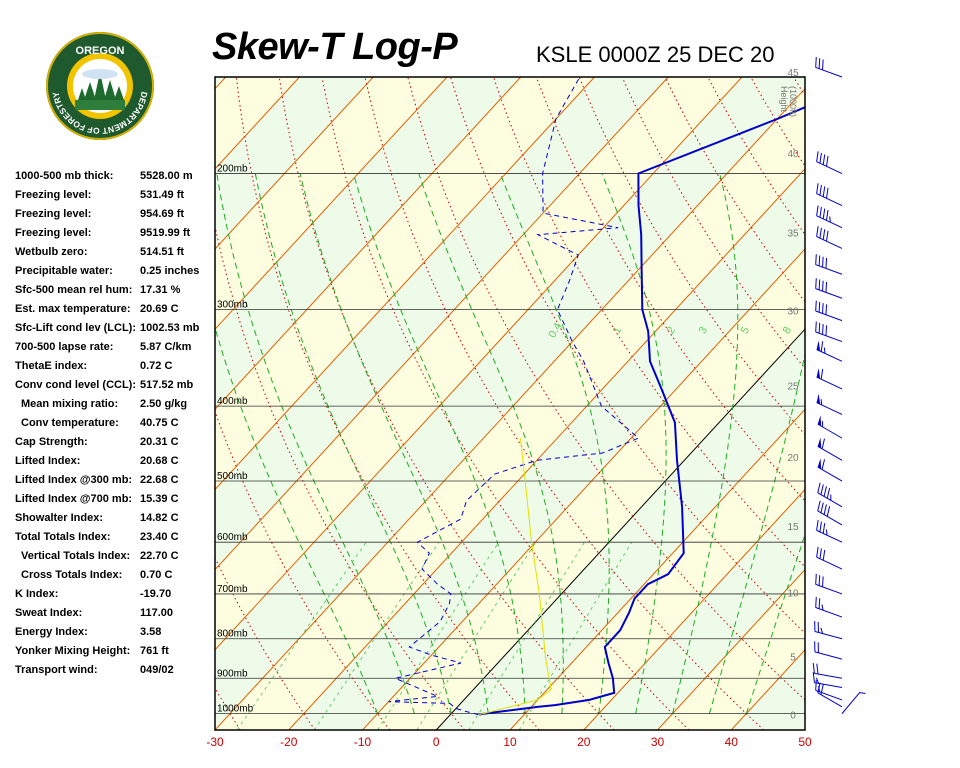  What do you see at coordinates (162, 195) in the screenshot?
I see `stat-value: 531.49 ft` at bounding box center [162, 195].